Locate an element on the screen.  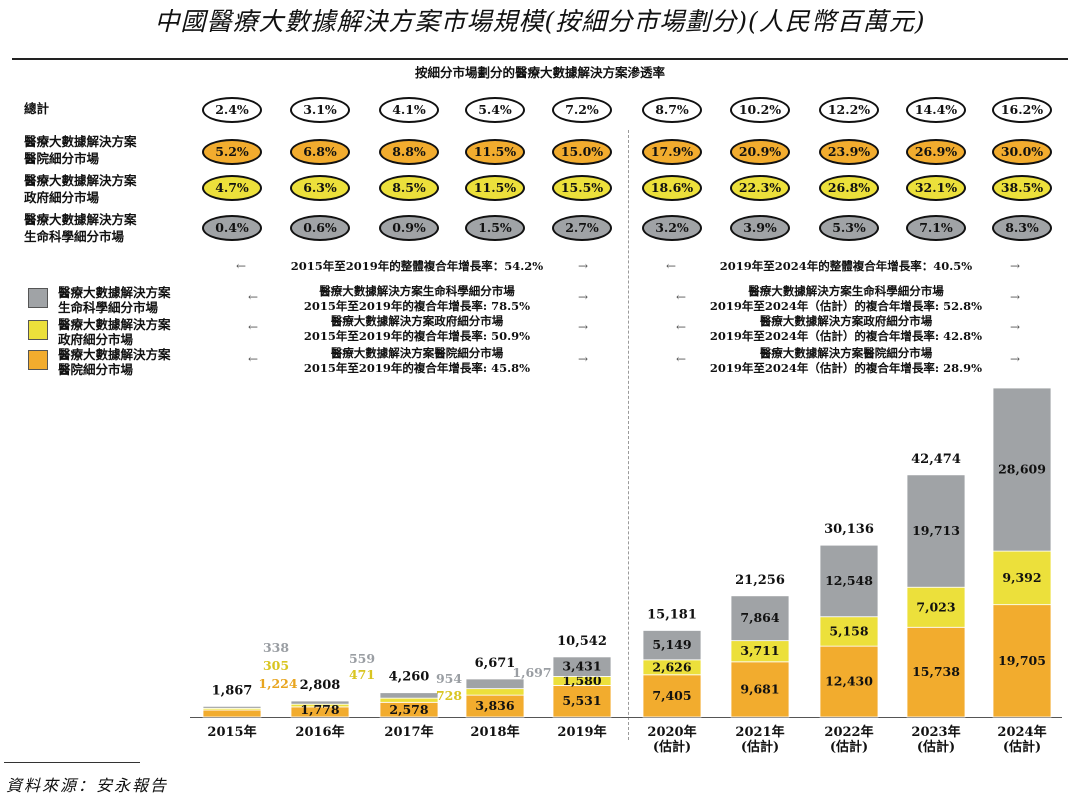
penetration-total-9: 16.2% is located at coordinates (1022, 110).